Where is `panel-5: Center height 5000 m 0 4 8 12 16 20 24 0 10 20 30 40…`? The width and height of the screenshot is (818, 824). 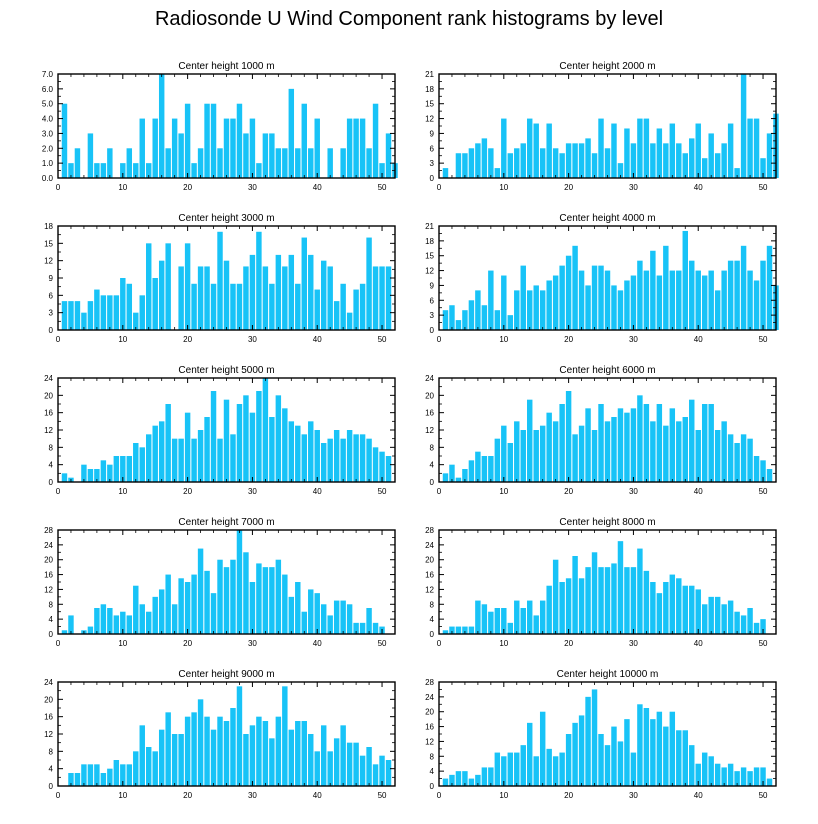 panel-5: Center height 5000 m 0 4 8 12 16 20 24 0 10 20 30 40… is located at coordinates (220, 430).